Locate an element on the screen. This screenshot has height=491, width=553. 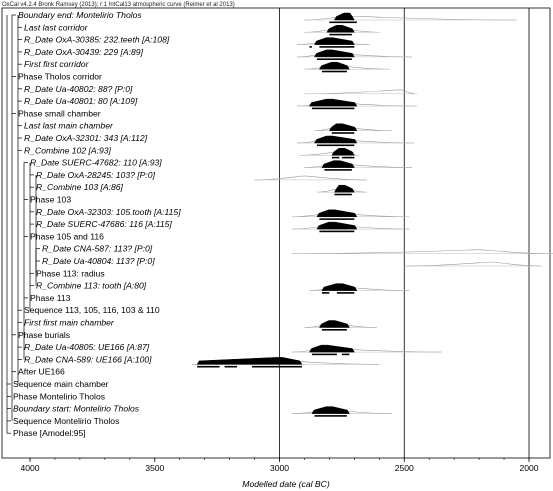
row-label: Last last main chamber is located at coordinates (69, 126).